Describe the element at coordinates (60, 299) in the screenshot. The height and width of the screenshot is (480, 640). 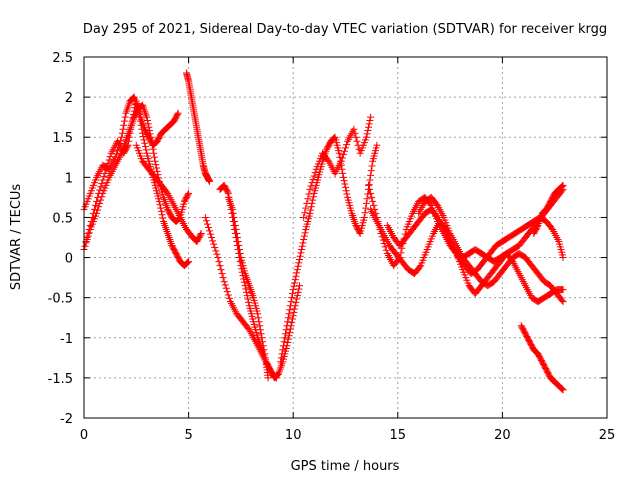
I see `y-tick-label: -0.5` at that location.